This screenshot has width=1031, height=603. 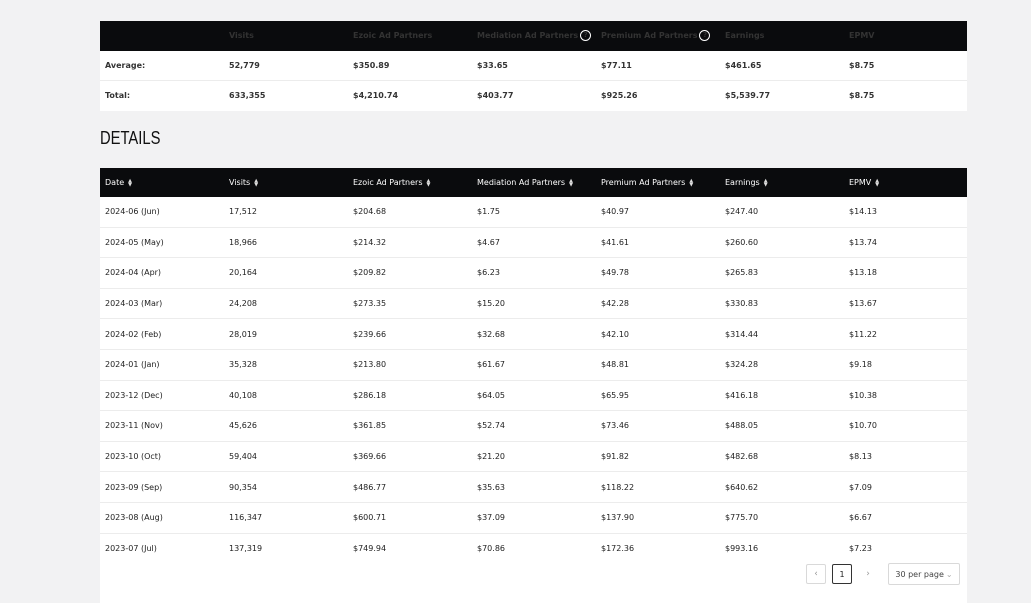 I want to click on cell-earnings: $993.16, so click(x=742, y=548).